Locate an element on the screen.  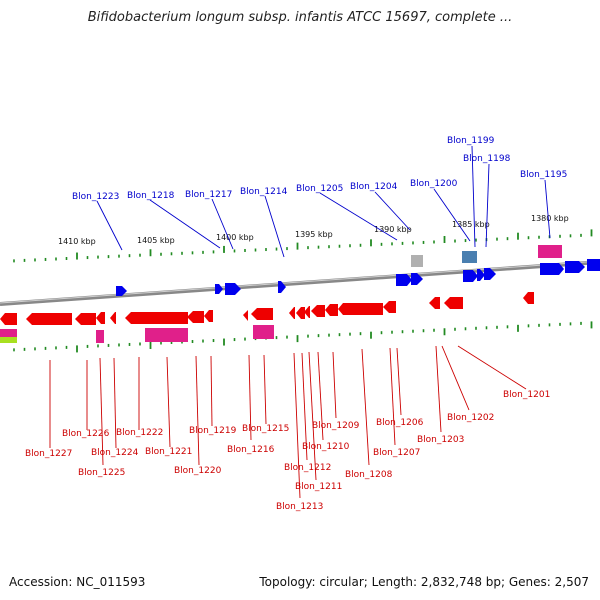
gene-label-reverse: Blon_1202 is located at coordinates (470, 418).